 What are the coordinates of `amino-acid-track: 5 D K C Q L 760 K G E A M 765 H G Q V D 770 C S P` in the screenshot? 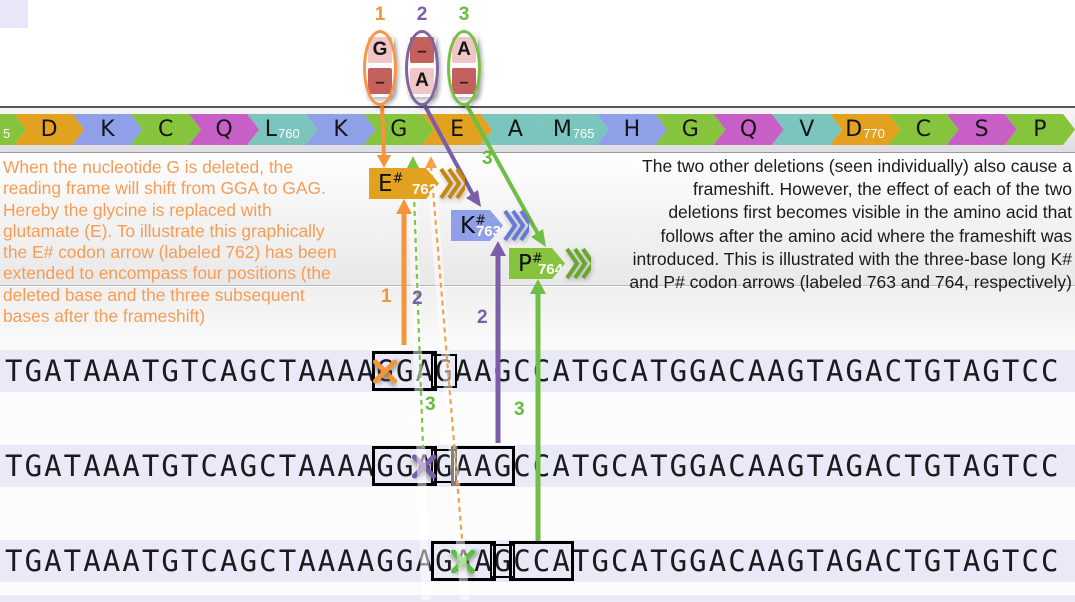 It's located at (537, 129).